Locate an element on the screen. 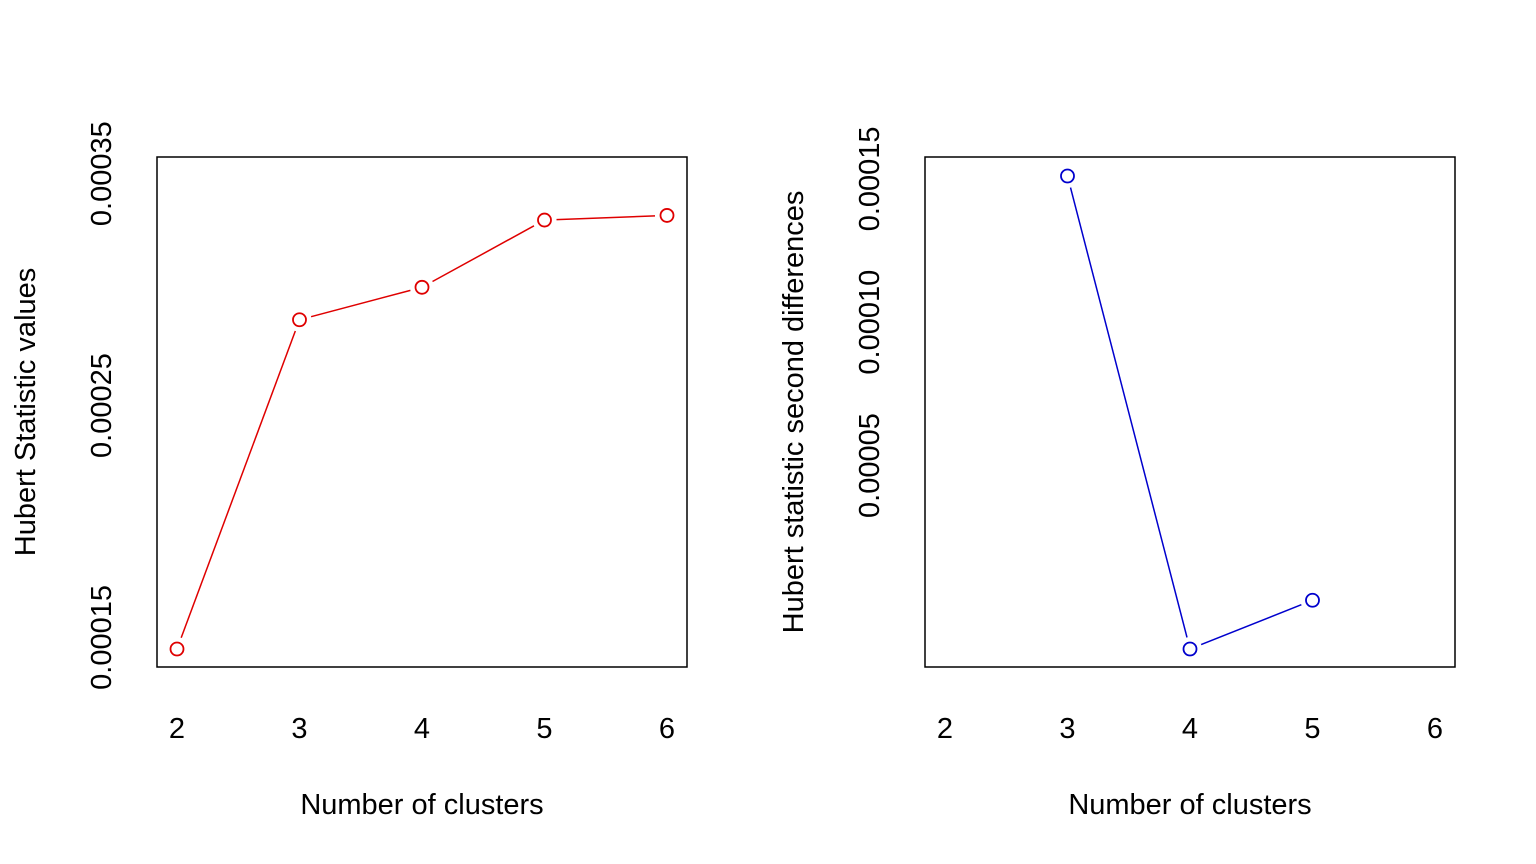 The height and width of the screenshot is (864, 1536). y-tick-label: 0.00025 is located at coordinates (102, 405).